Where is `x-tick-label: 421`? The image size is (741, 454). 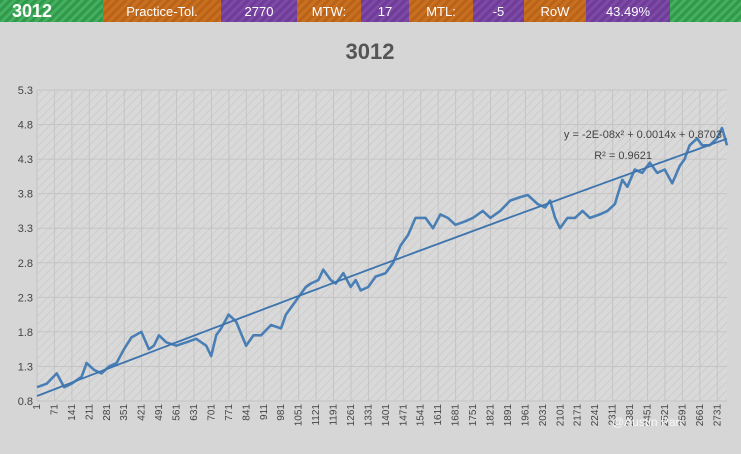 x-tick-label: 421 is located at coordinates (142, 412).